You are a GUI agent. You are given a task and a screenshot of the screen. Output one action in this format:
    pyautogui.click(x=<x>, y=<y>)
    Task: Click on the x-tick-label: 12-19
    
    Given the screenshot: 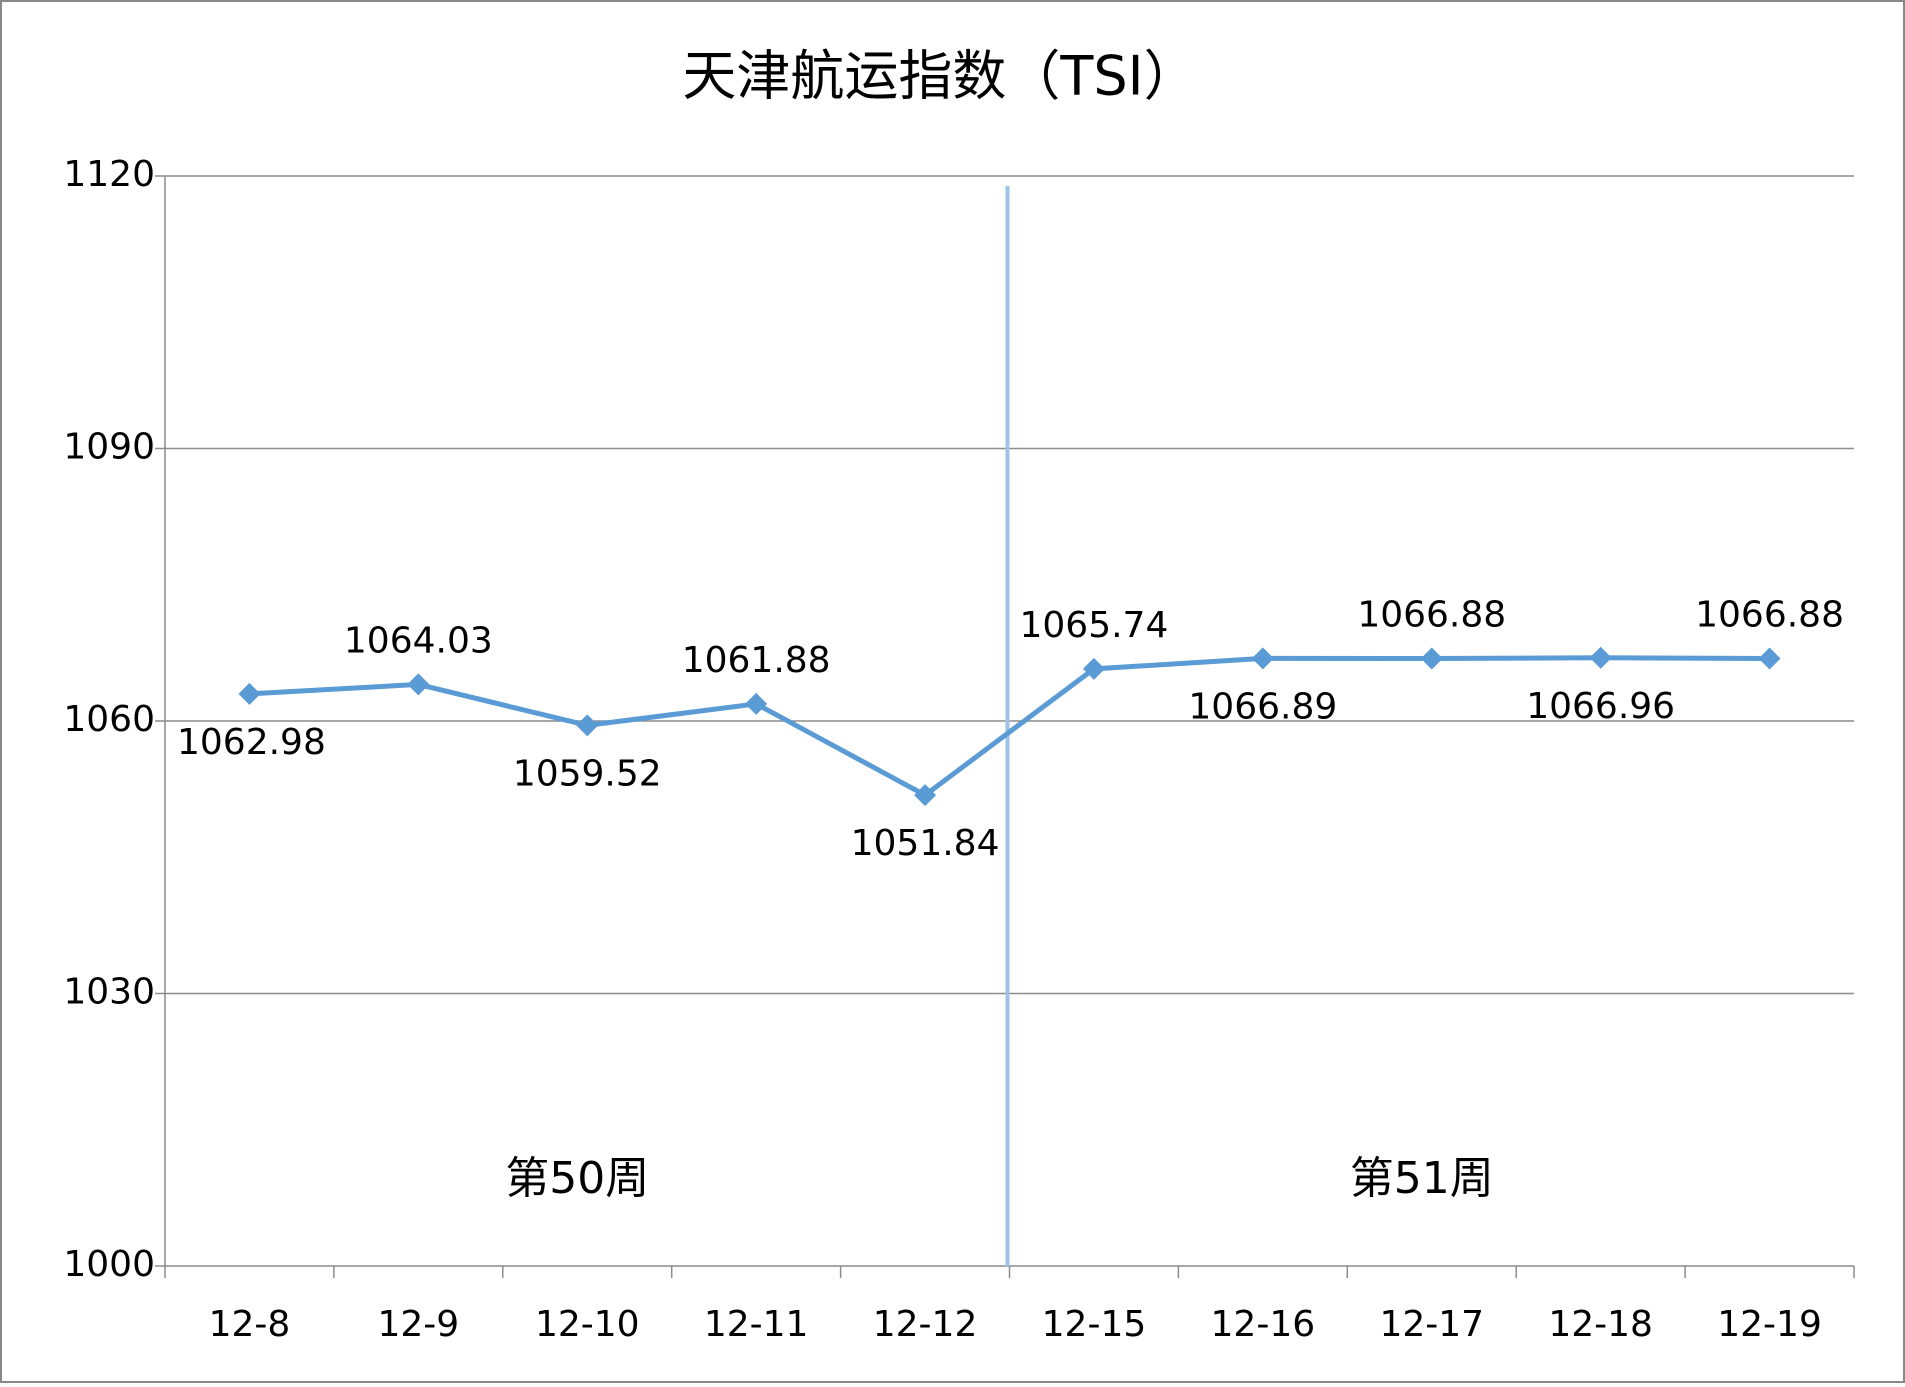 What is the action you would take?
    pyautogui.click(x=1769, y=1324)
    